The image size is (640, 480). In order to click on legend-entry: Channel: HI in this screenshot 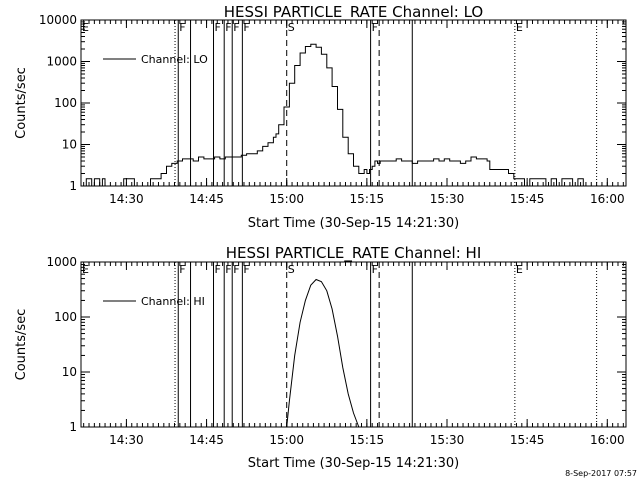, I will do `click(173, 301)`.